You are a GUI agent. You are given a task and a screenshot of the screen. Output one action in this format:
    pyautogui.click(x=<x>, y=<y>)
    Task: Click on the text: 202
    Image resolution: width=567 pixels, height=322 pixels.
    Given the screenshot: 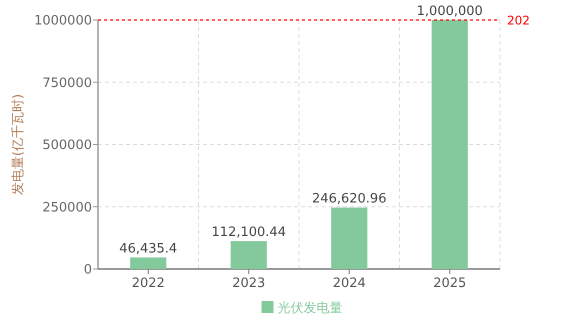 What is the action you would take?
    pyautogui.click(x=518, y=21)
    